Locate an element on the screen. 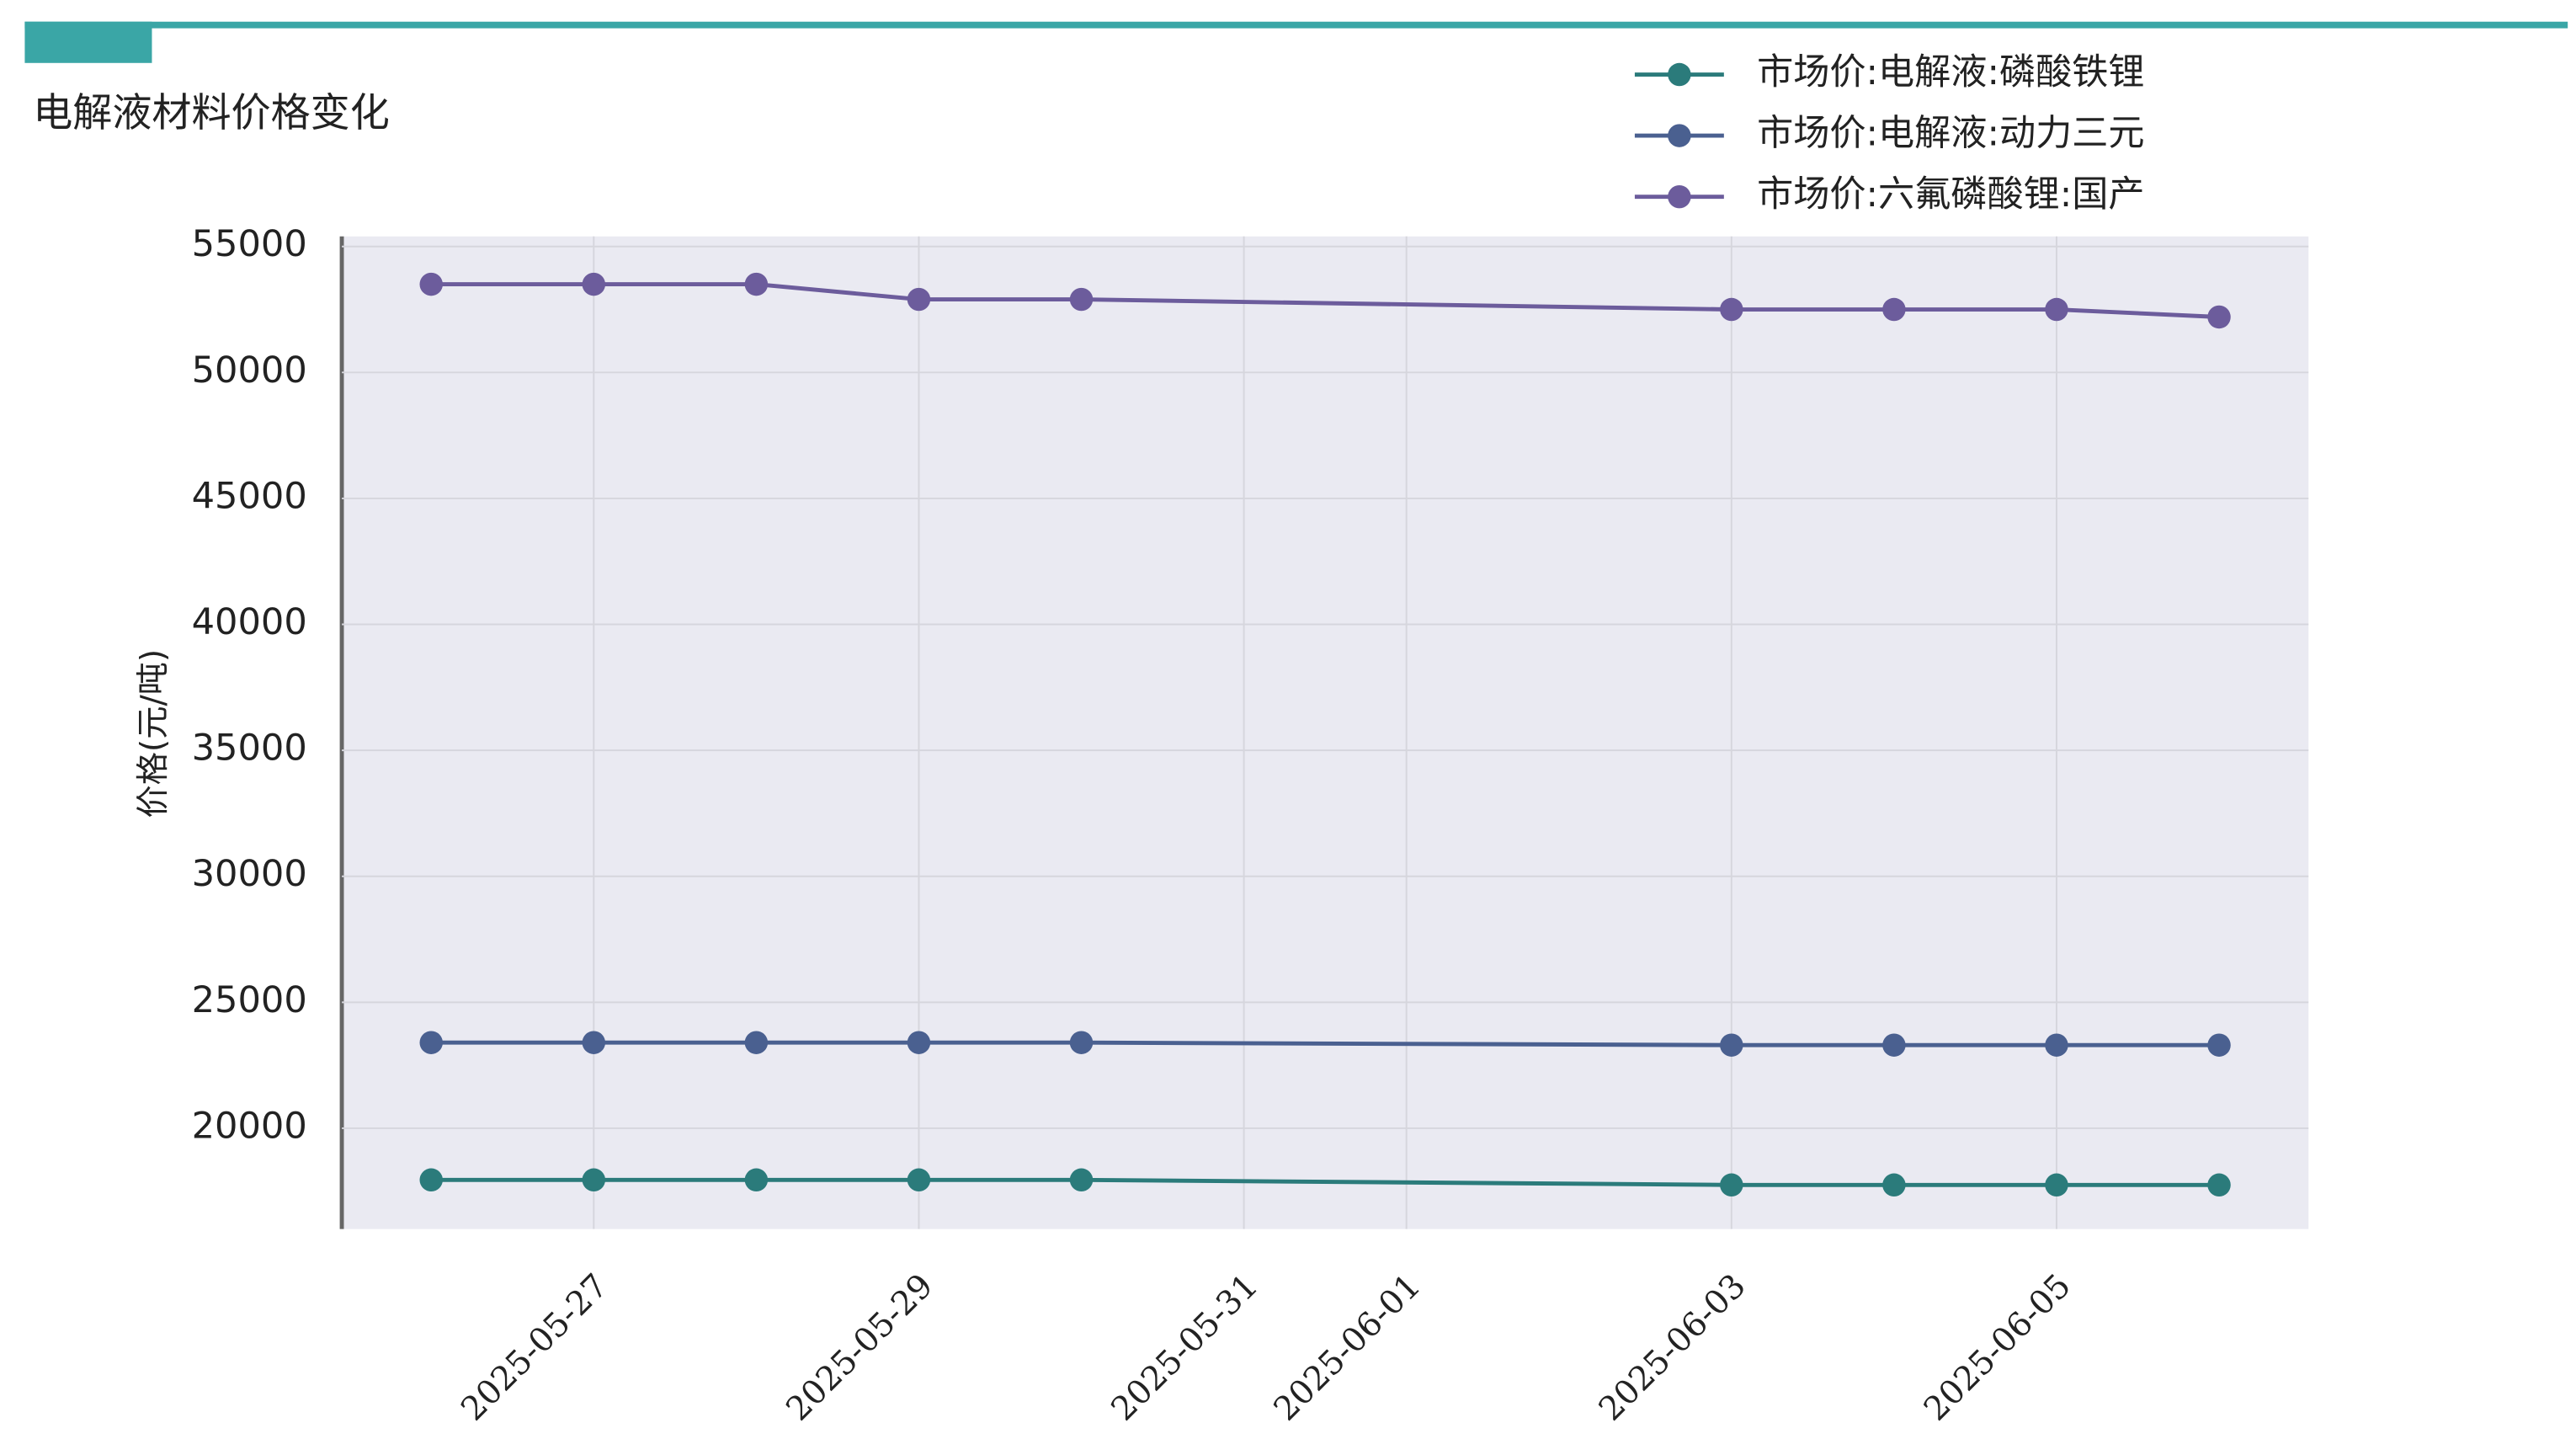 The width and height of the screenshot is (2576, 1439). x-tick-label: 2025-05-27 is located at coordinates (534, 1348).